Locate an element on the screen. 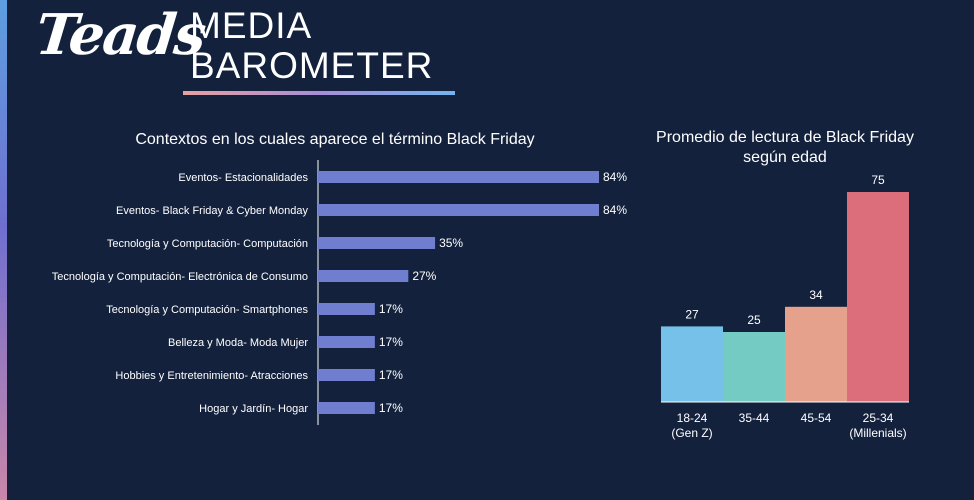 The height and width of the screenshot is (500, 974). age-value-label: 34 is located at coordinates (816, 295).